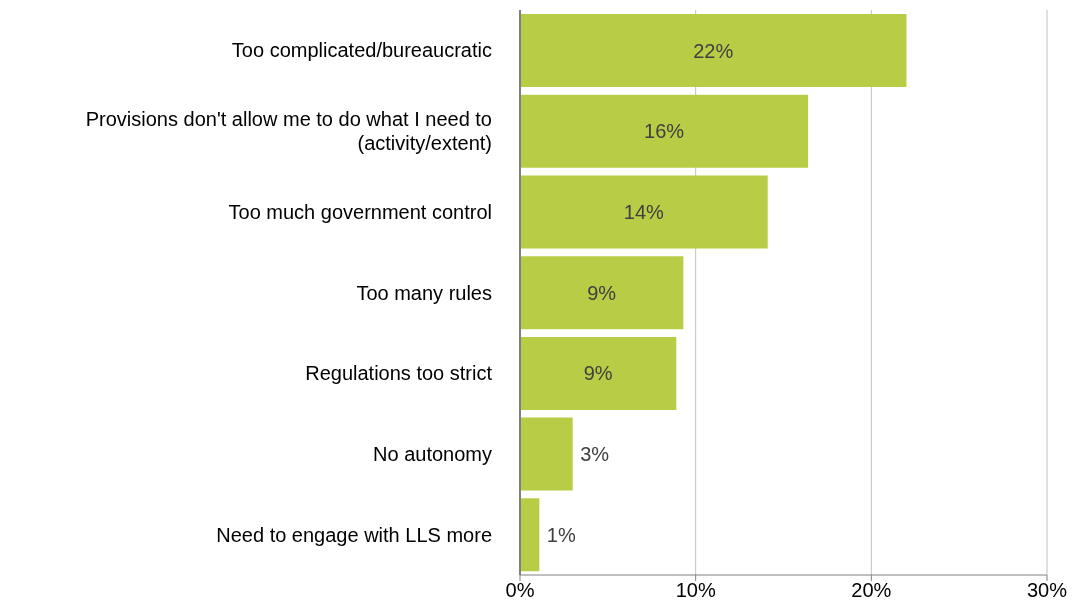  I want to click on x-tick-label: 20%, so click(871, 590).